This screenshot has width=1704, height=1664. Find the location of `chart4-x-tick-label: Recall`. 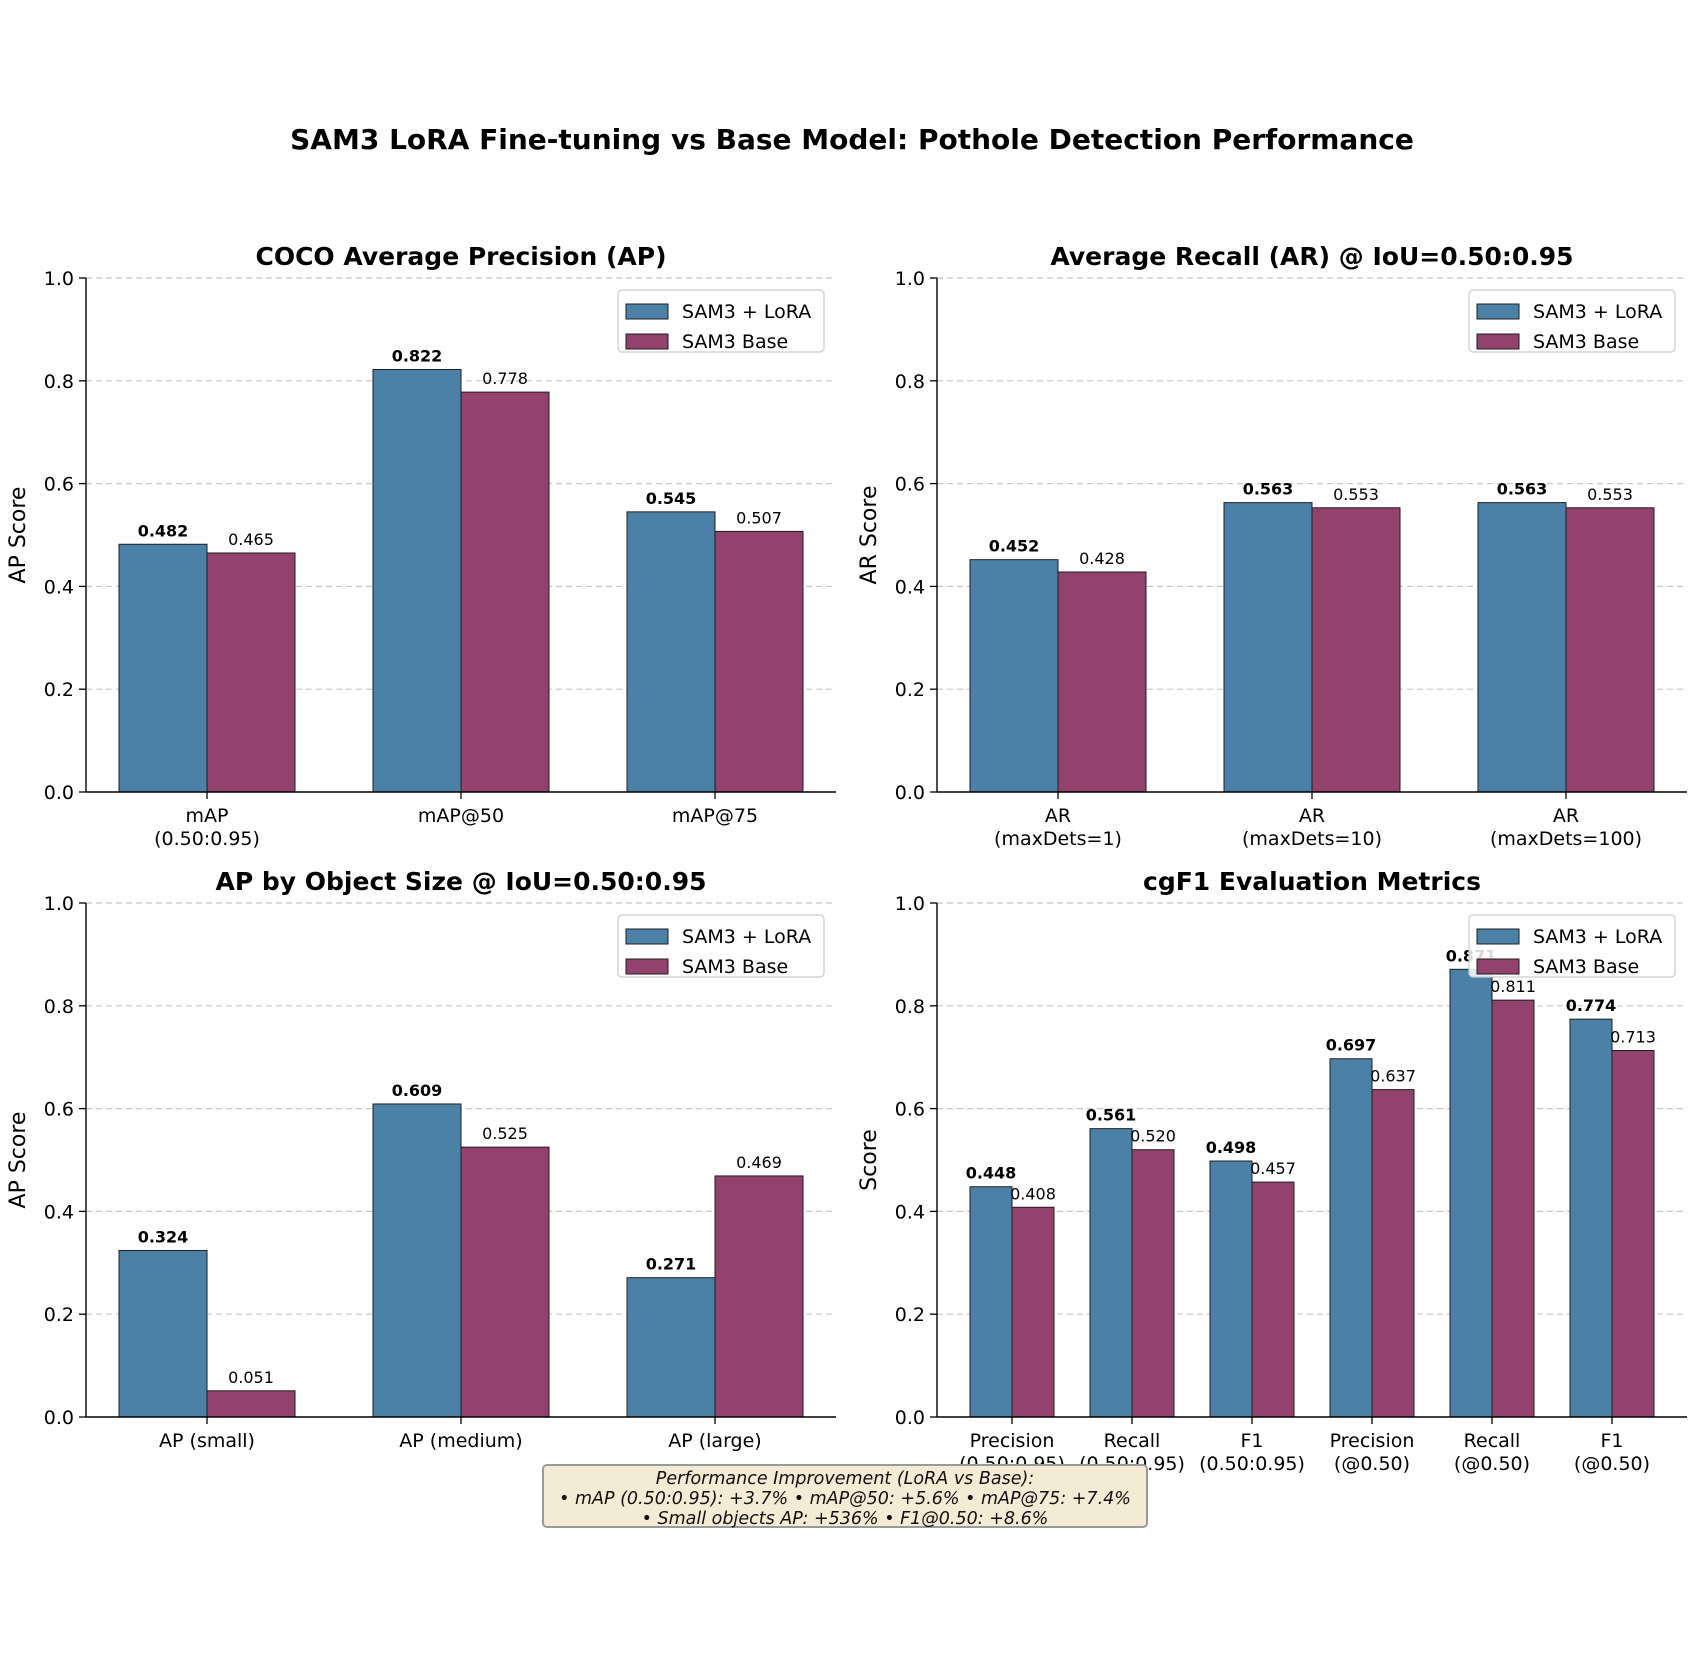

chart4-x-tick-label: Recall is located at coordinates (1132, 1441).